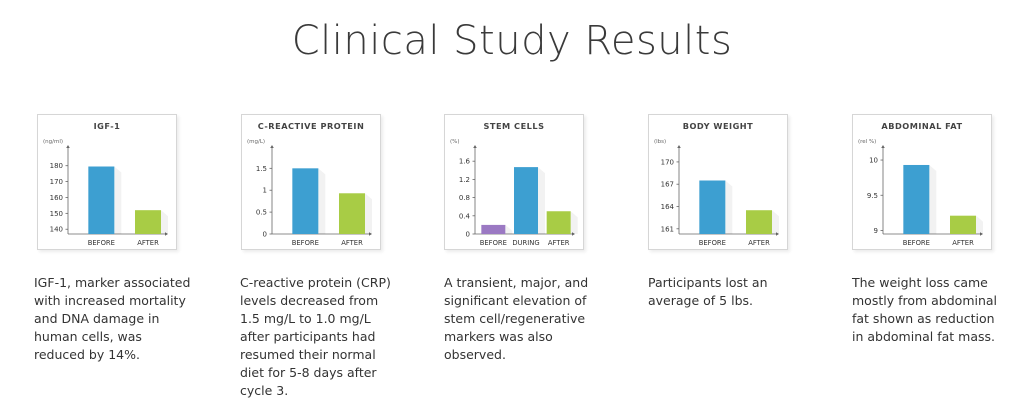 Image resolution: width=1024 pixels, height=406 pixels. I want to click on chart-title: BODY WEIGHT, so click(718, 126).